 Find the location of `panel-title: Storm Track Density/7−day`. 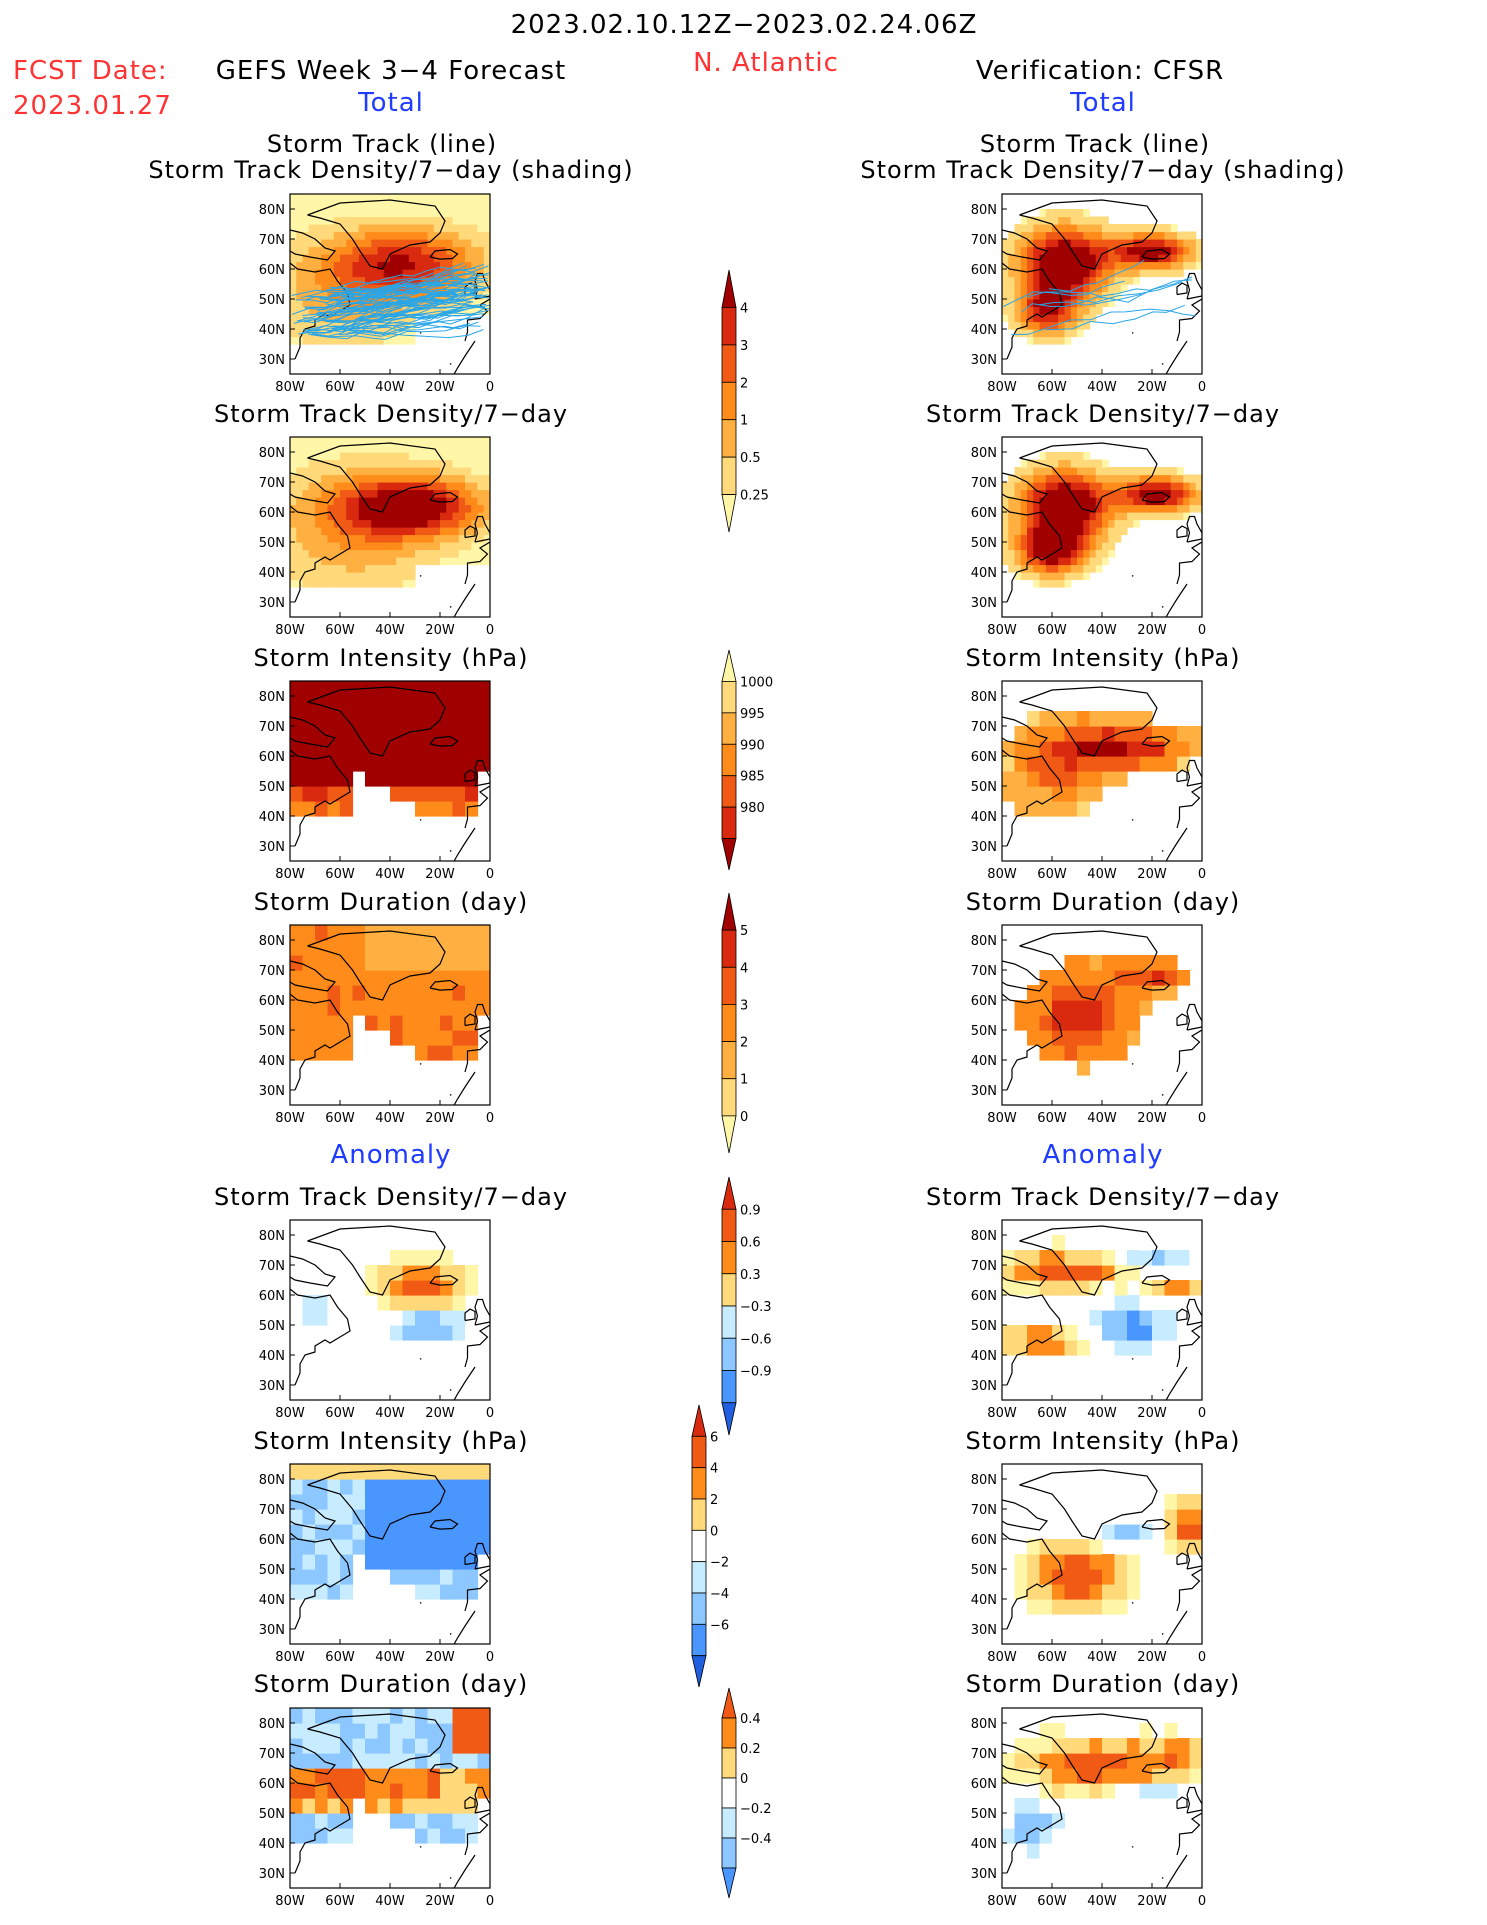

panel-title: Storm Track Density/7−day is located at coordinates (391, 1197).